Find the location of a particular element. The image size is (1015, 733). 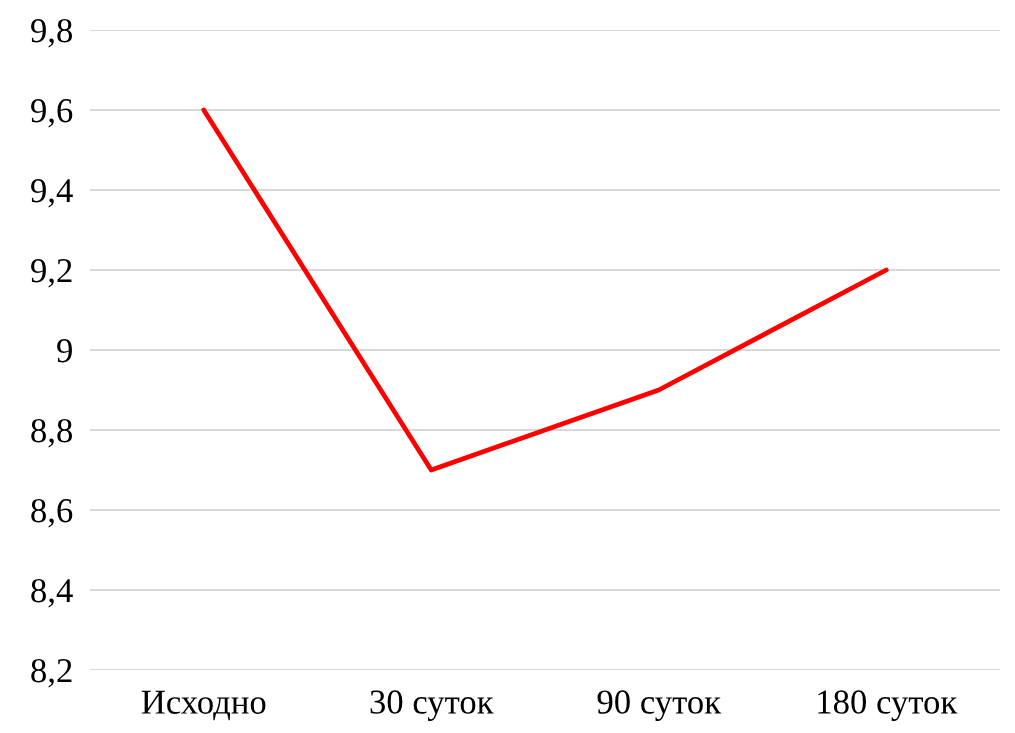

y-tick-label: 9,4 is located at coordinates (52, 193).